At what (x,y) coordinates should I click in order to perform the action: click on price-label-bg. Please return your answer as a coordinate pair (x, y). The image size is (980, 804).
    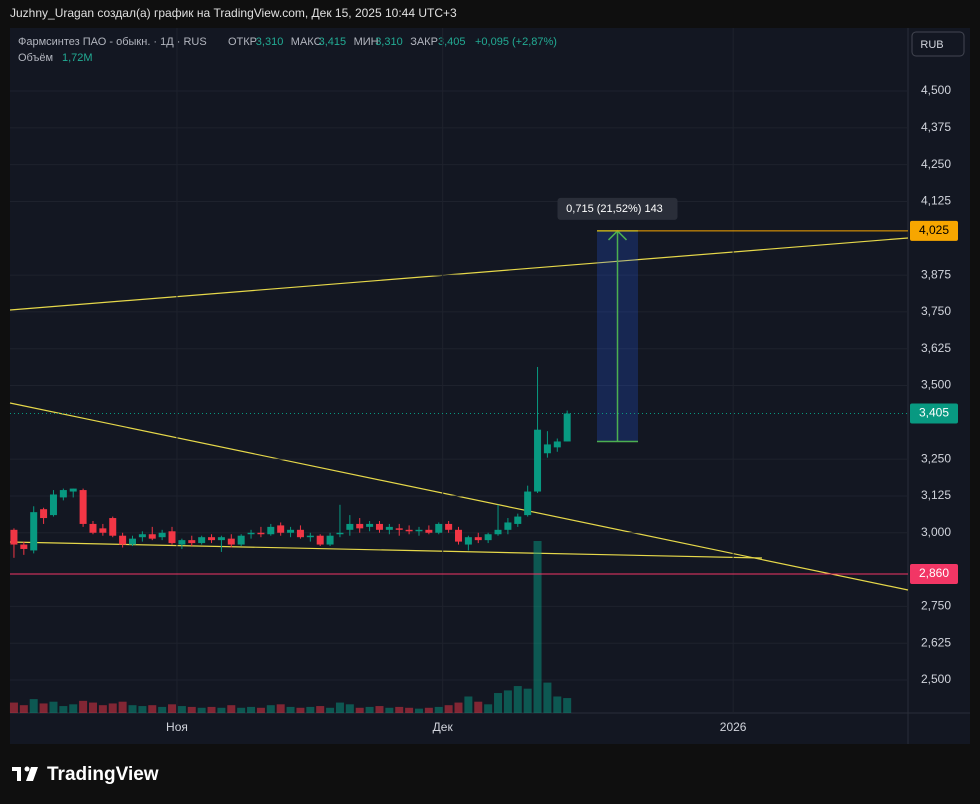
    Looking at the image, I should click on (934, 230).